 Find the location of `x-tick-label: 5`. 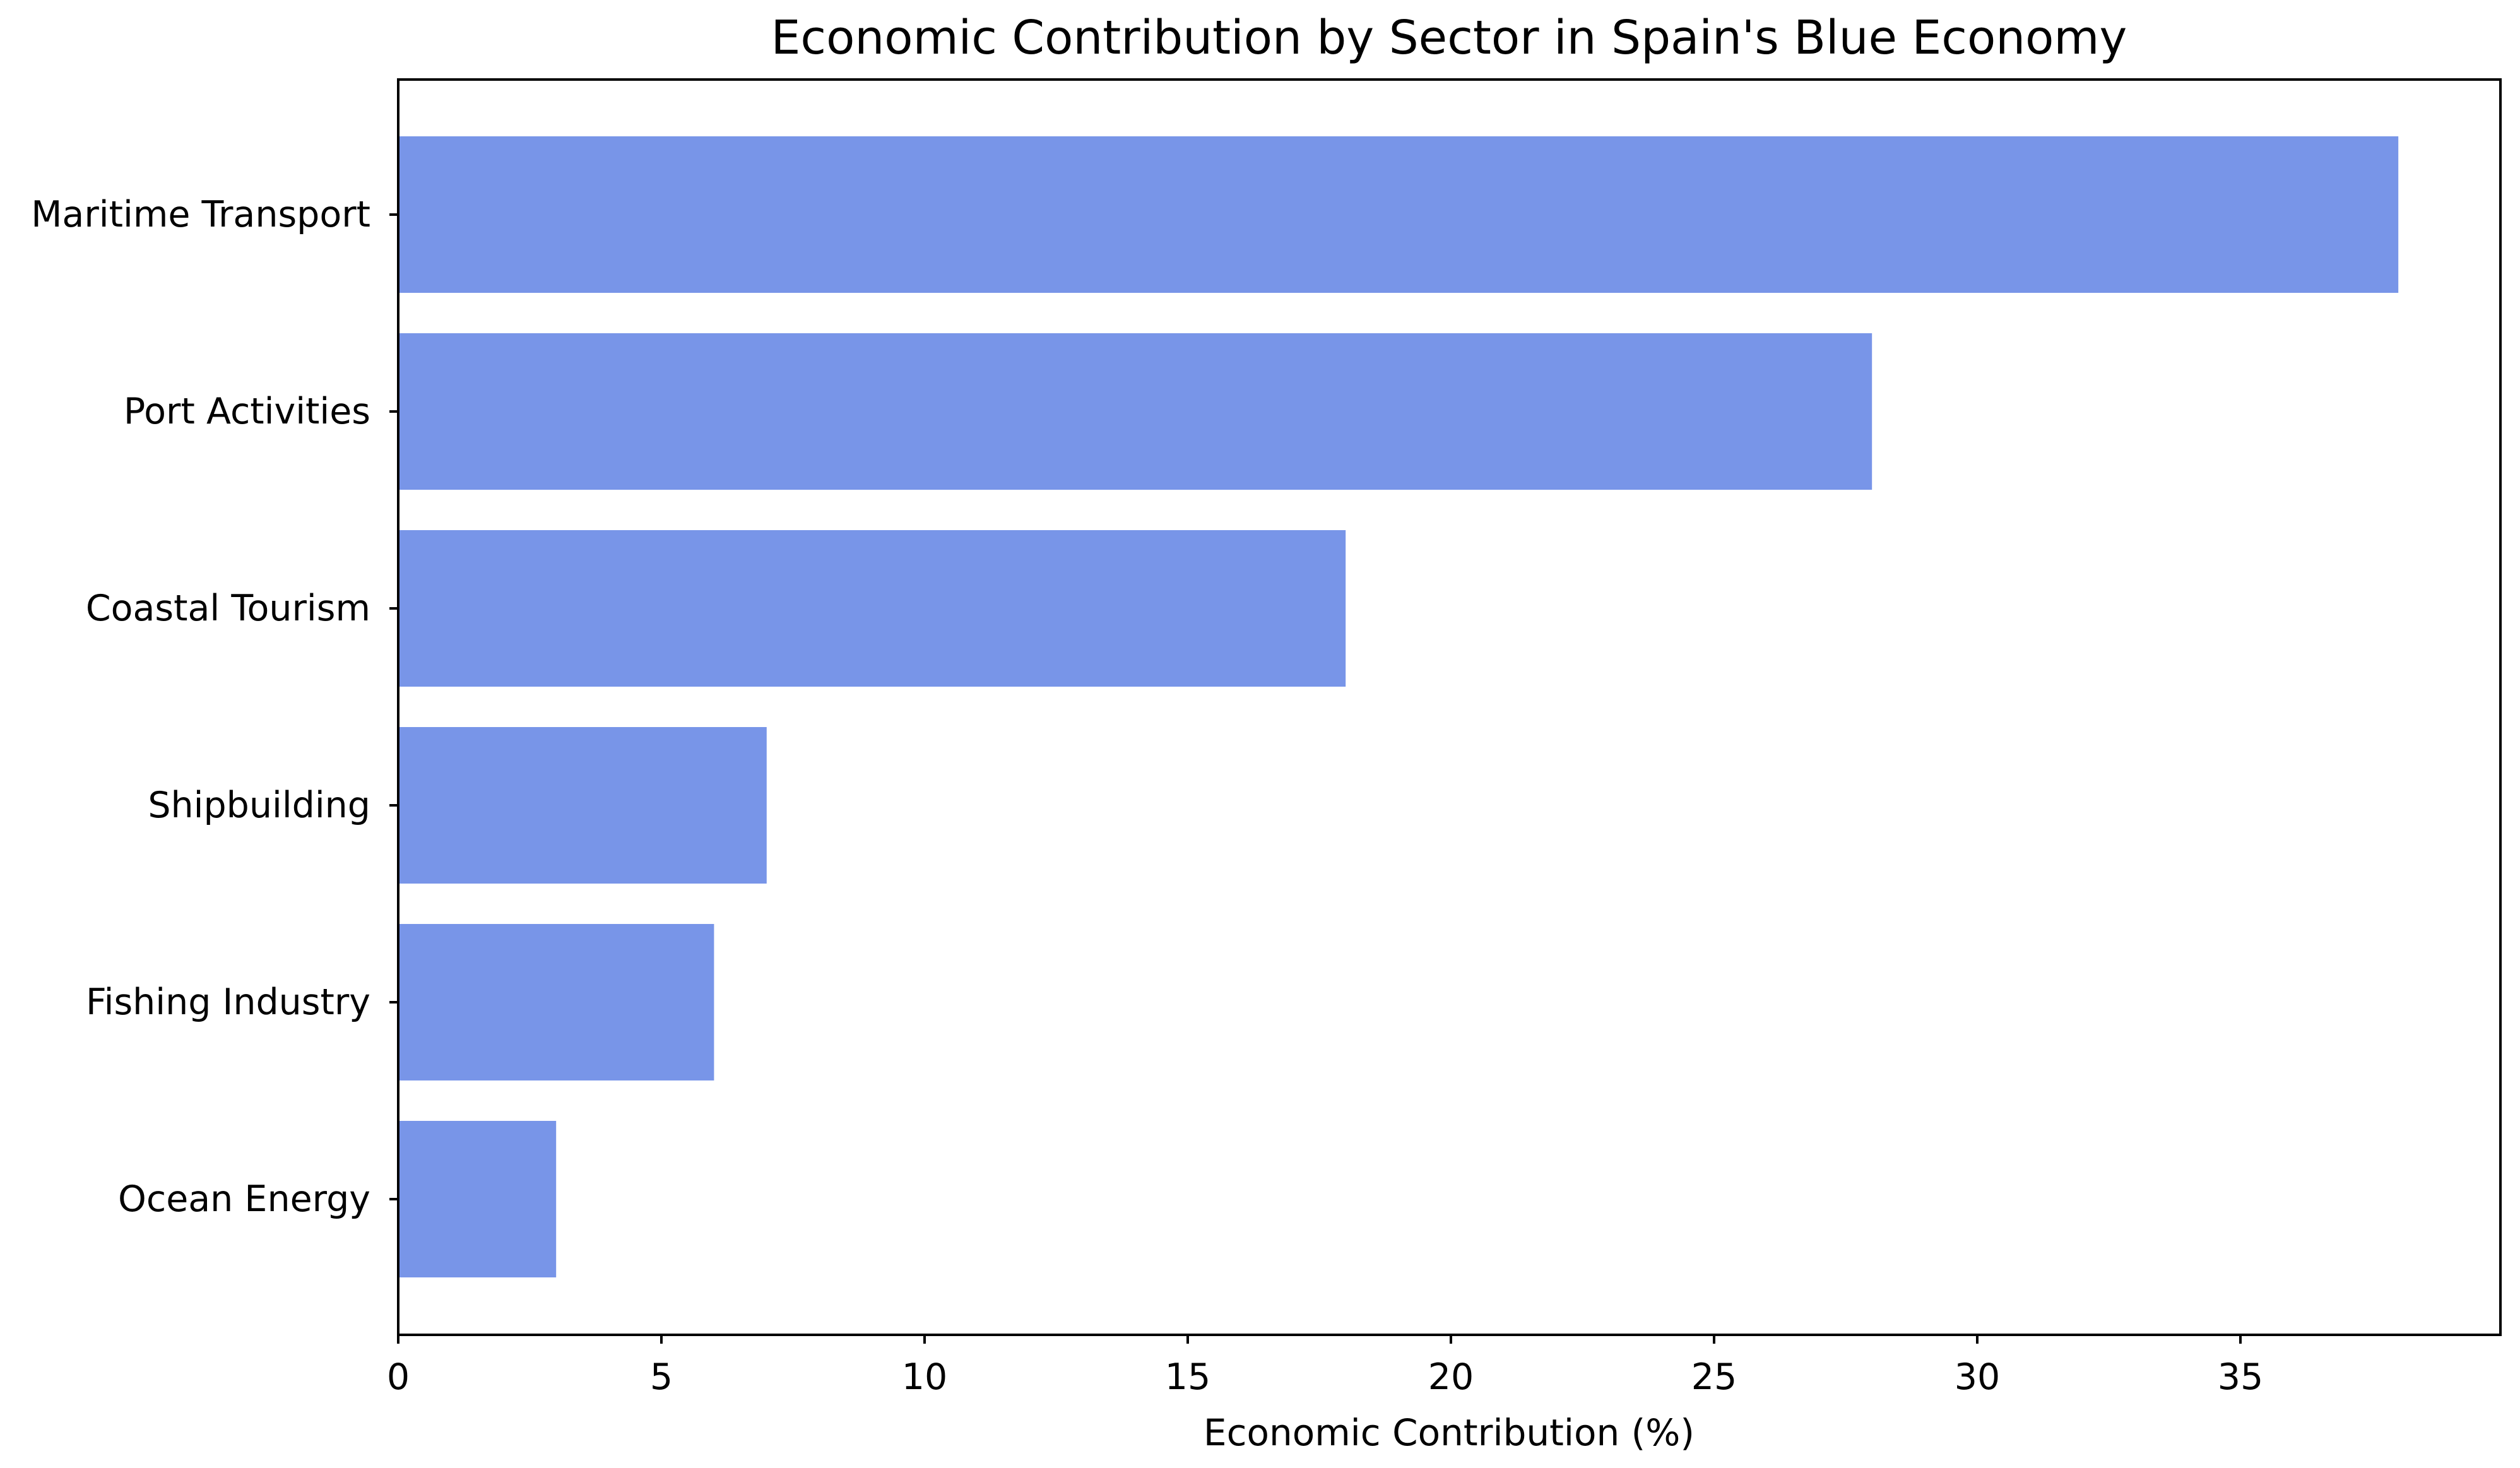

x-tick-label: 5 is located at coordinates (661, 1377).